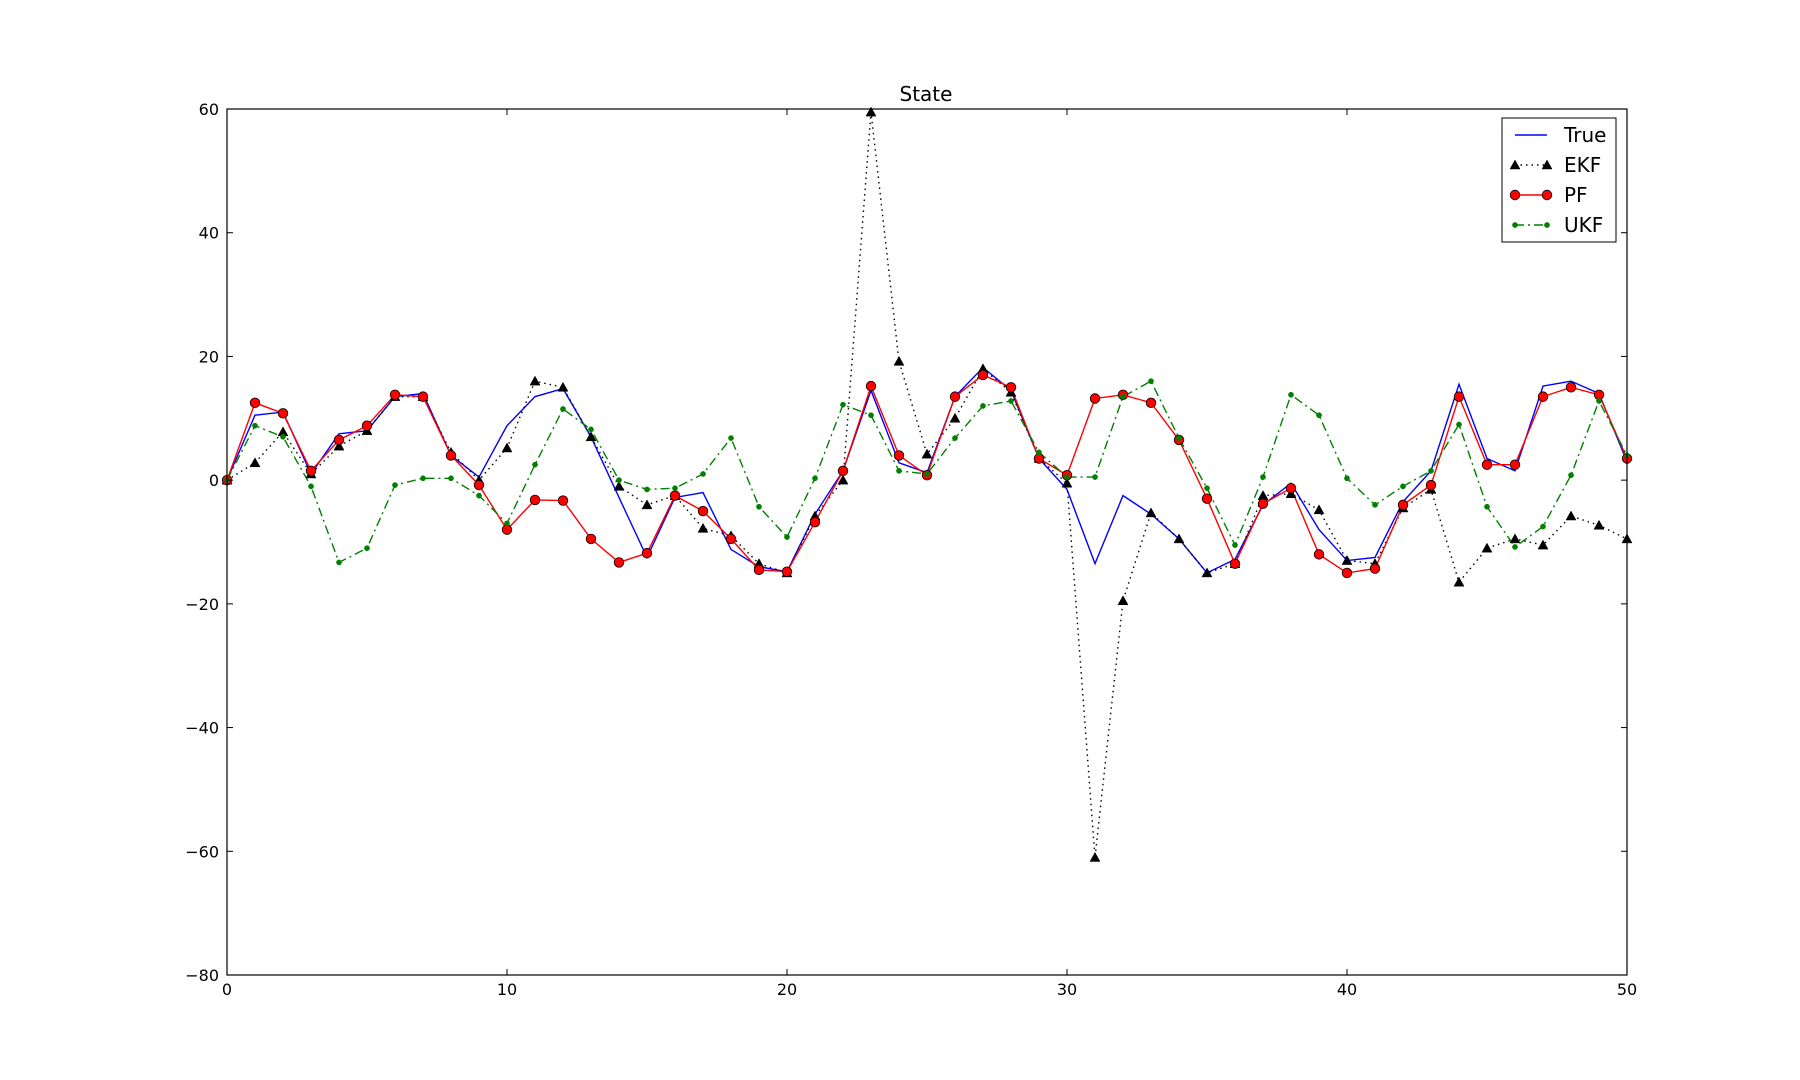 The width and height of the screenshot is (1800, 1080). Describe the element at coordinates (1582, 165) in the screenshot. I see `ekf-legend-label: EKF` at that location.